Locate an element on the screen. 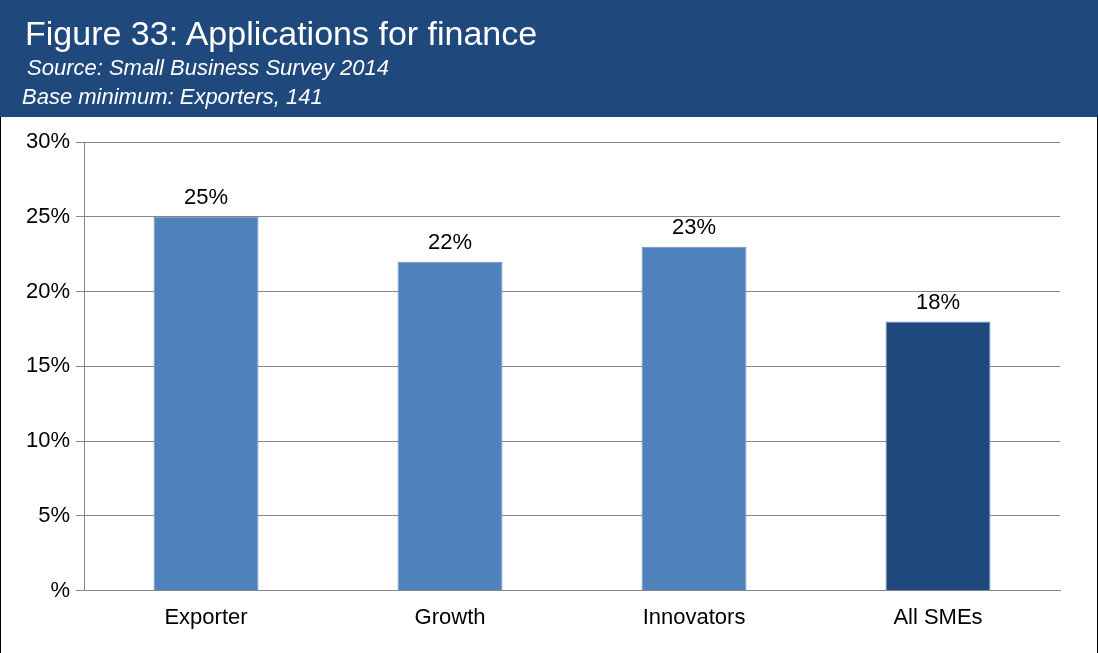 The image size is (1098, 653). data-label: 23% is located at coordinates (694, 226).